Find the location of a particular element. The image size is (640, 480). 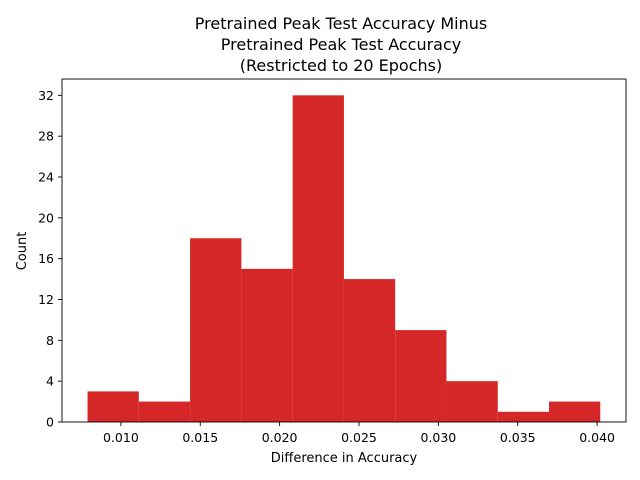

x-tick-label: 0.035 is located at coordinates (518, 437).